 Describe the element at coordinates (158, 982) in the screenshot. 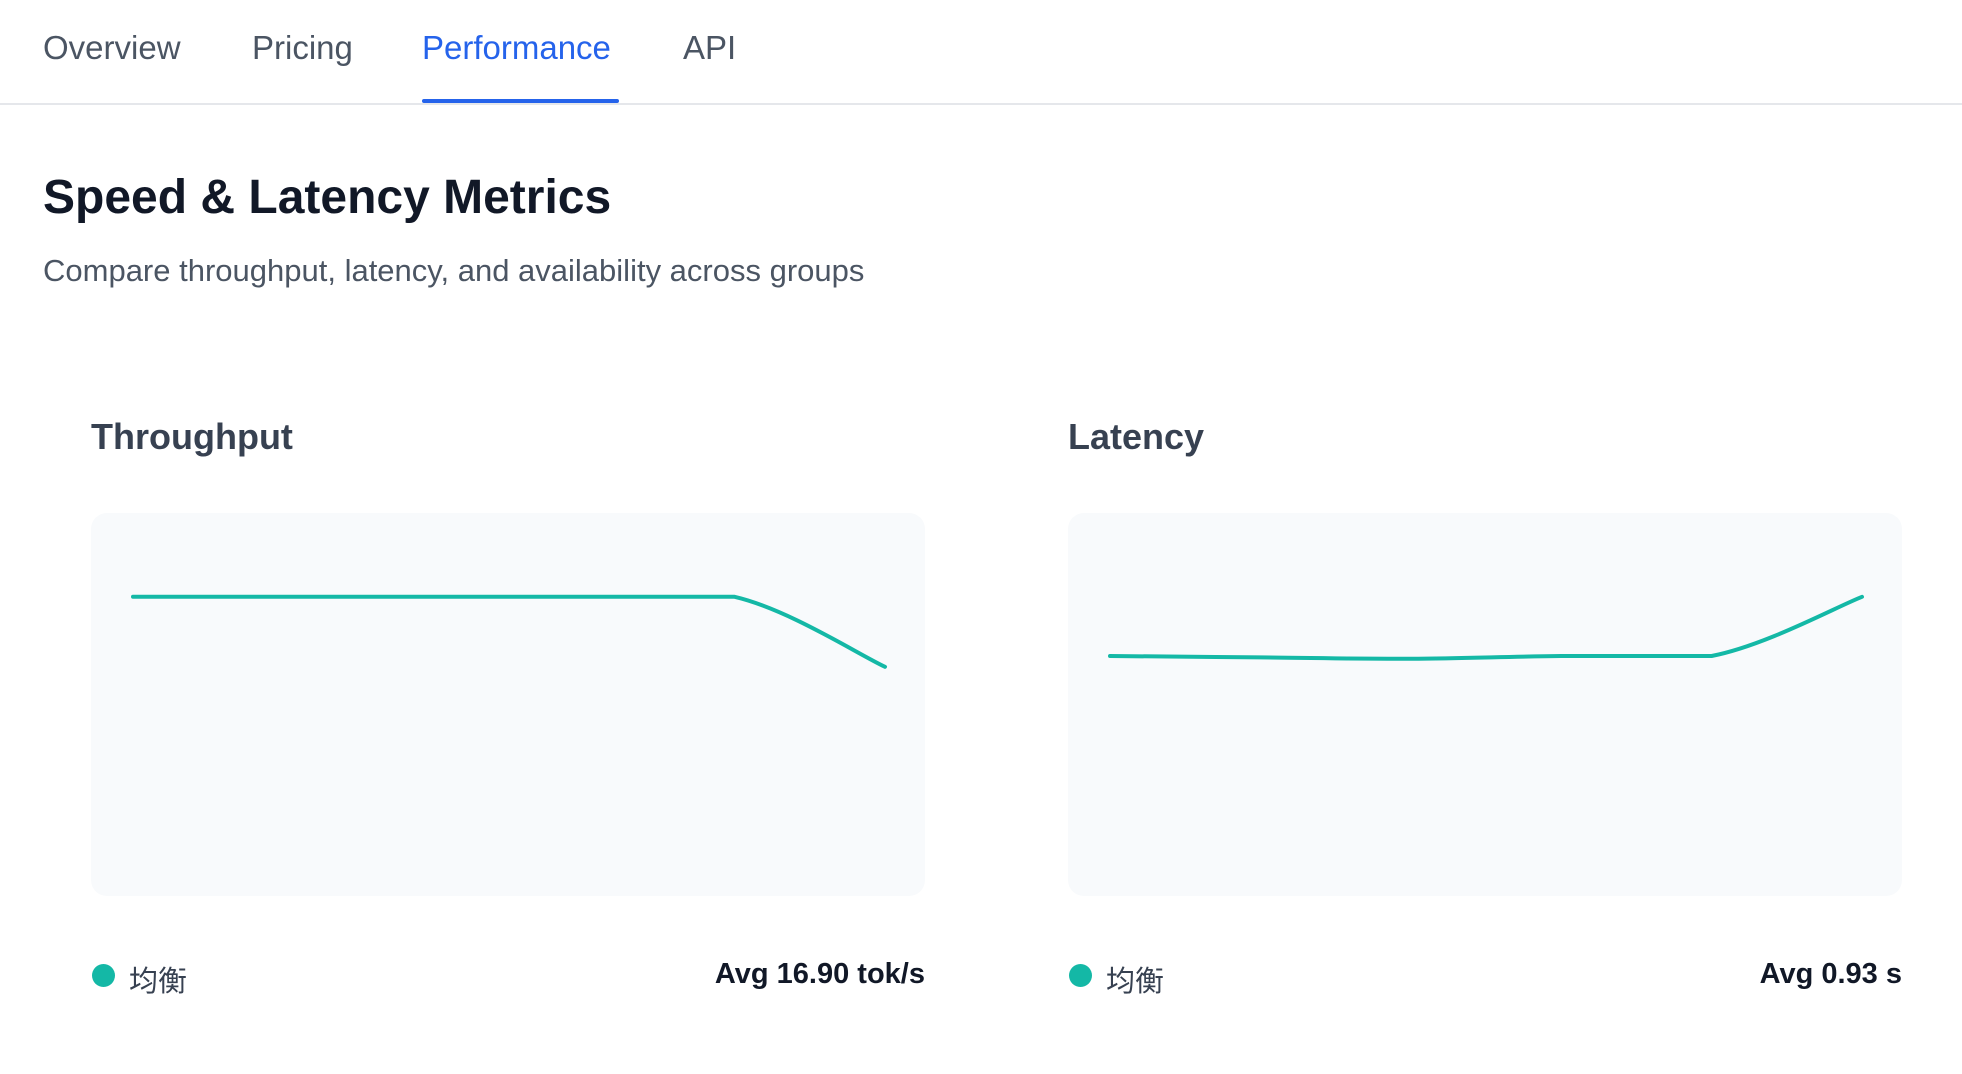

I see `throughput-legend-label: 均衡` at that location.